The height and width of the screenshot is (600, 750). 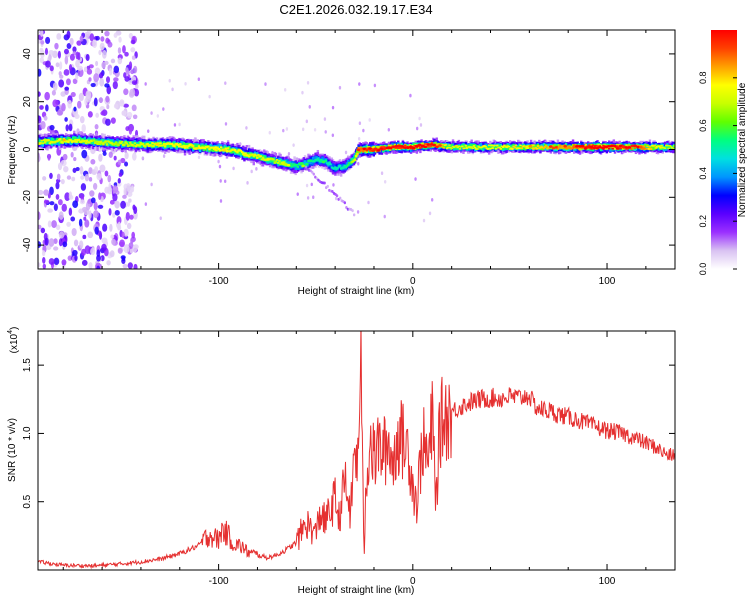 What do you see at coordinates (356, 590) in the screenshot?
I see `snr-x-label: Height of straight line (km)` at bounding box center [356, 590].